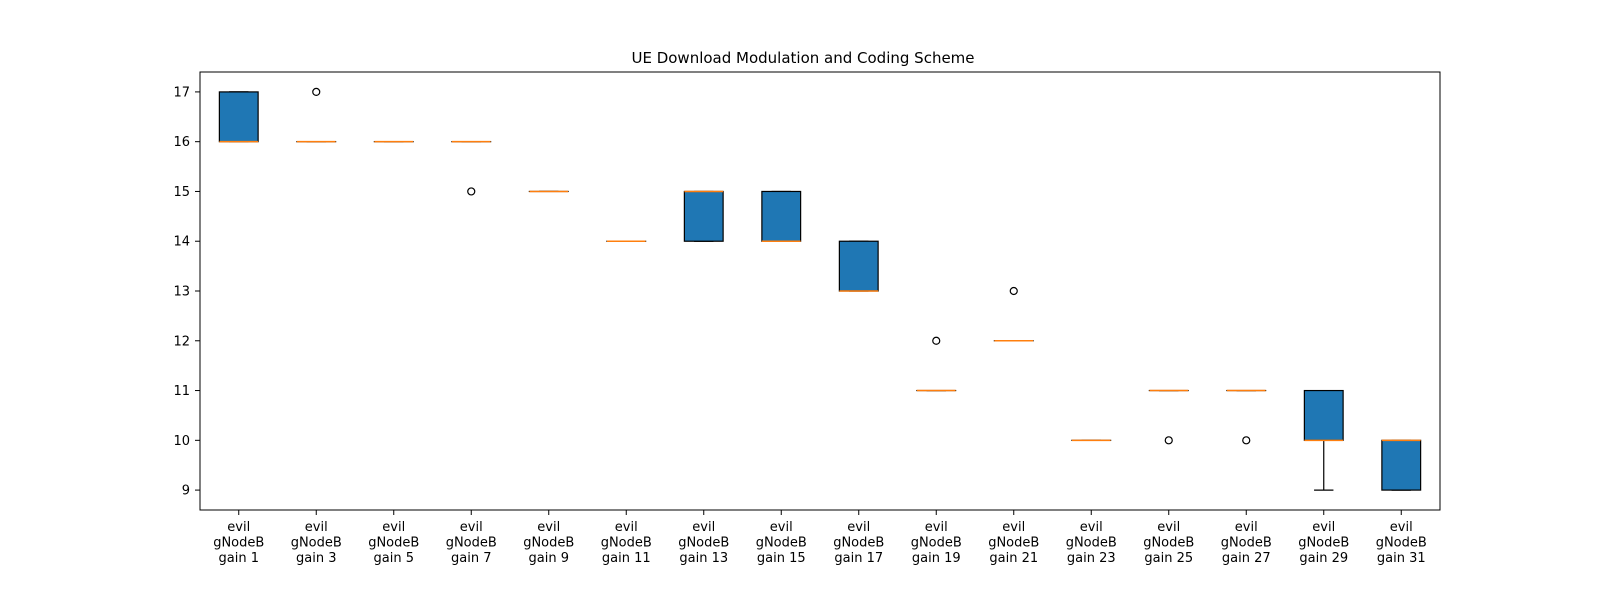 This screenshot has height=604, width=1600. What do you see at coordinates (394, 558) in the screenshot?
I see `x-tick-label-line: gain 5` at bounding box center [394, 558].